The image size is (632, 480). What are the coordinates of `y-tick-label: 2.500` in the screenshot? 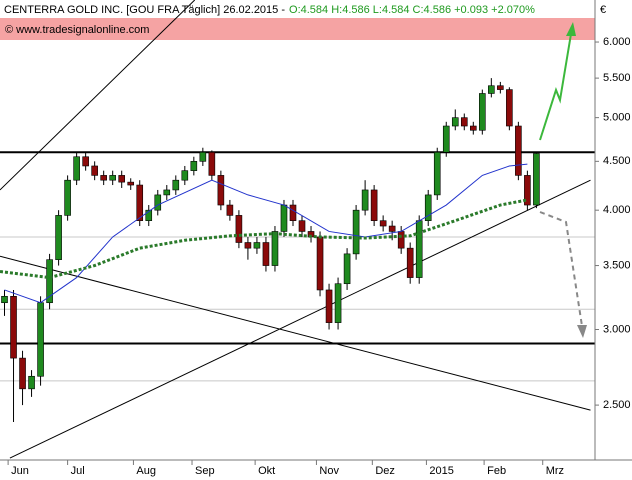 It's located at (617, 405).